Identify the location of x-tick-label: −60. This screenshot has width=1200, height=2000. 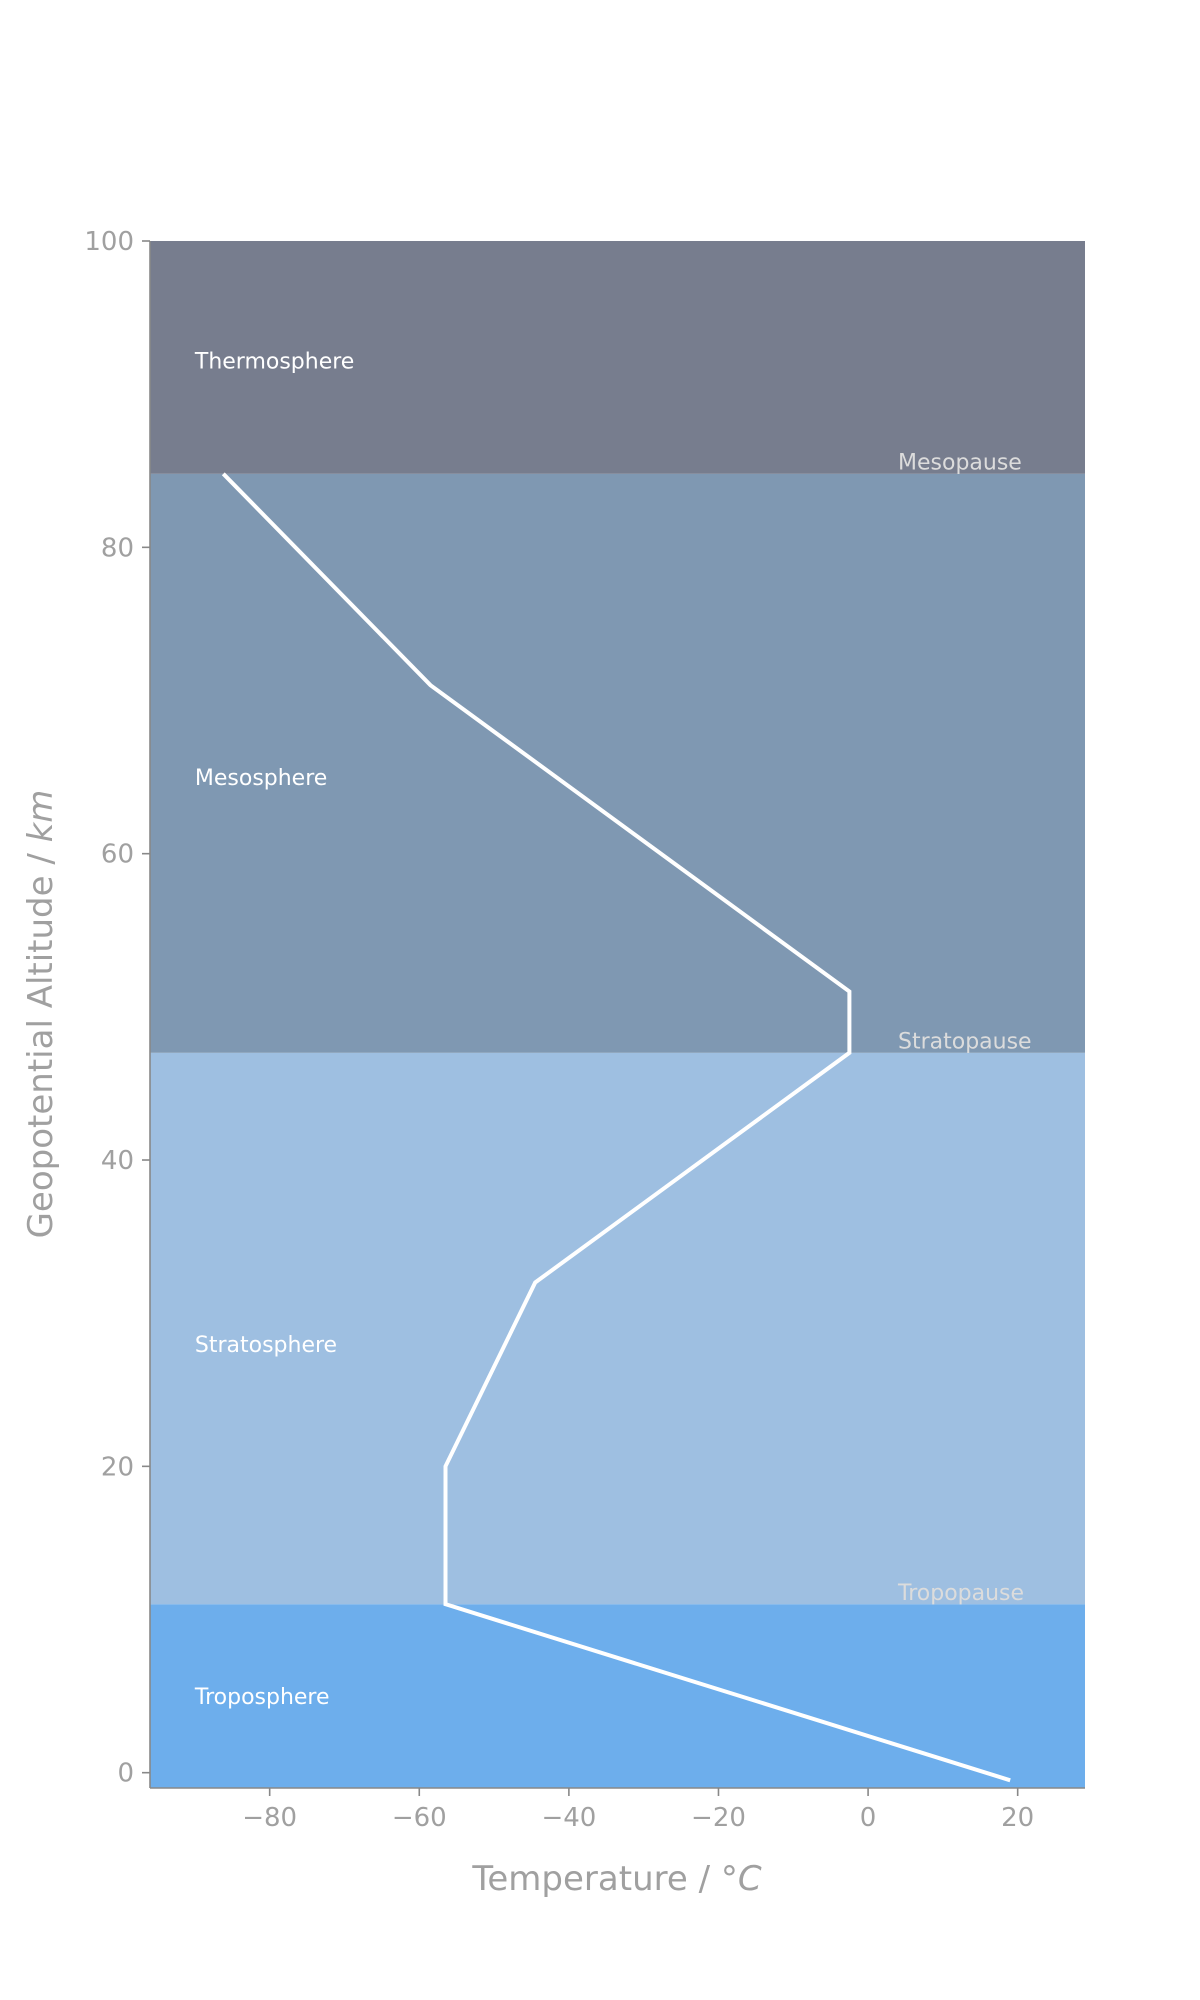
(419, 1818).